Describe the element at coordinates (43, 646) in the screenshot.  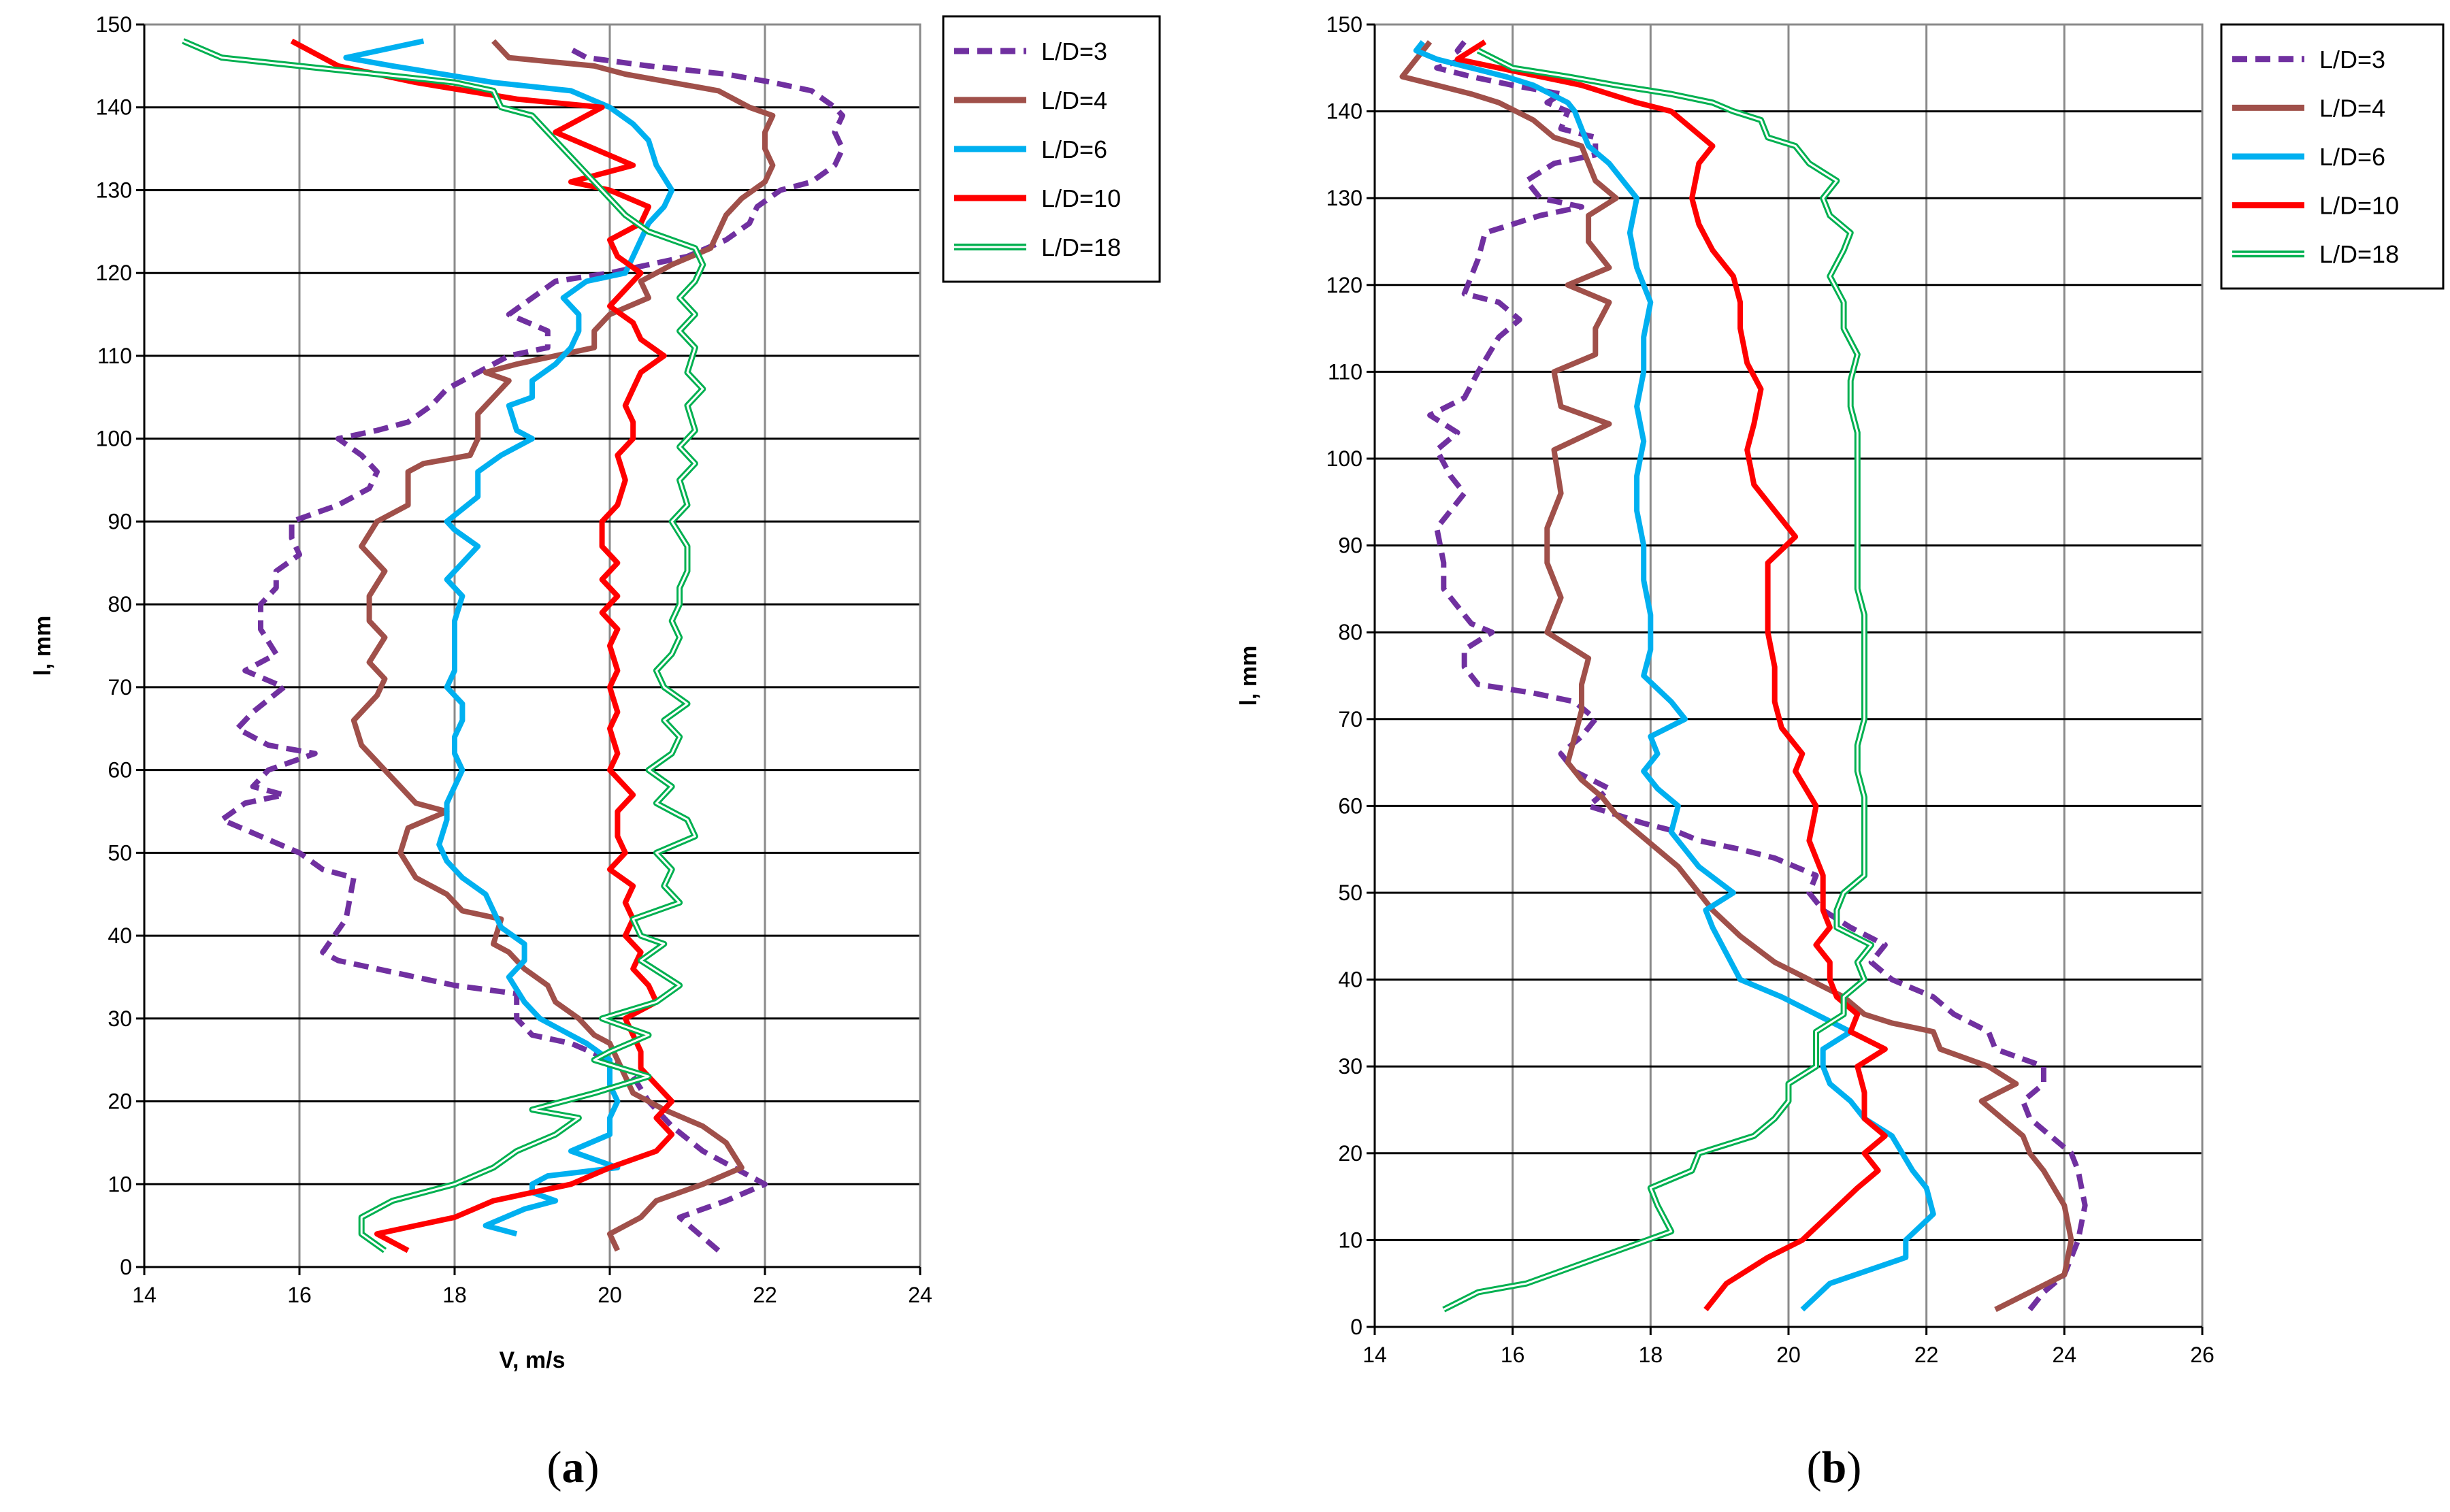
I see `a-y-axis-title: l, mm` at that location.